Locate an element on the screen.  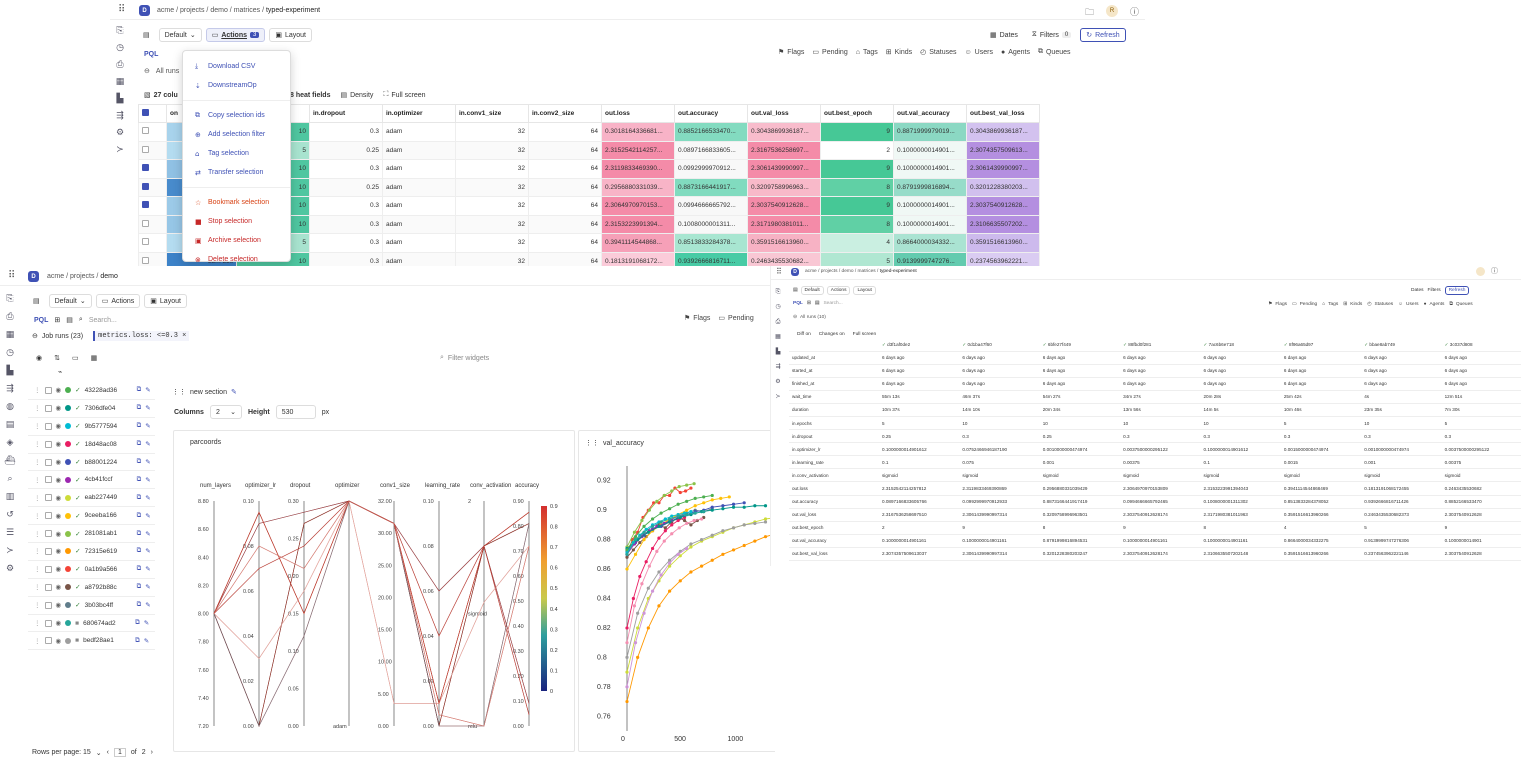
menu-item-add-selection-filter: ⊕ Add selection filter is located at coordinates (236, 134).